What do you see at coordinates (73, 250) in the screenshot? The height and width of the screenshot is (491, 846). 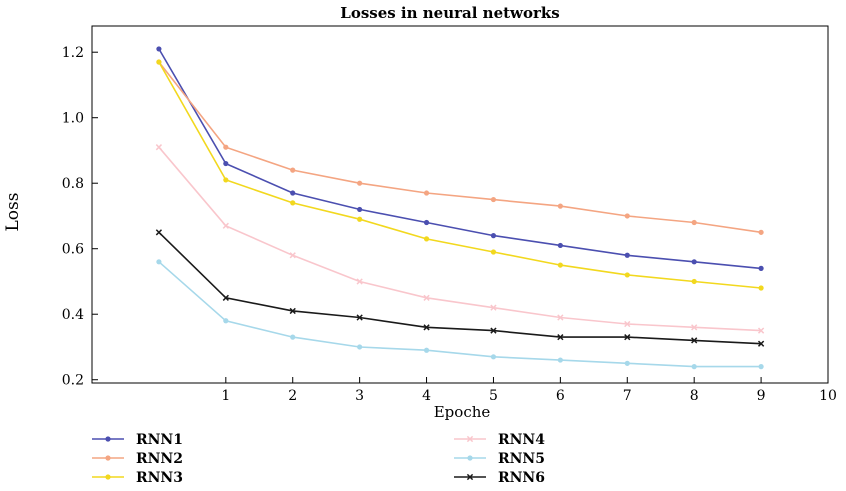 I see `y-tick-label: 0.6` at bounding box center [73, 250].